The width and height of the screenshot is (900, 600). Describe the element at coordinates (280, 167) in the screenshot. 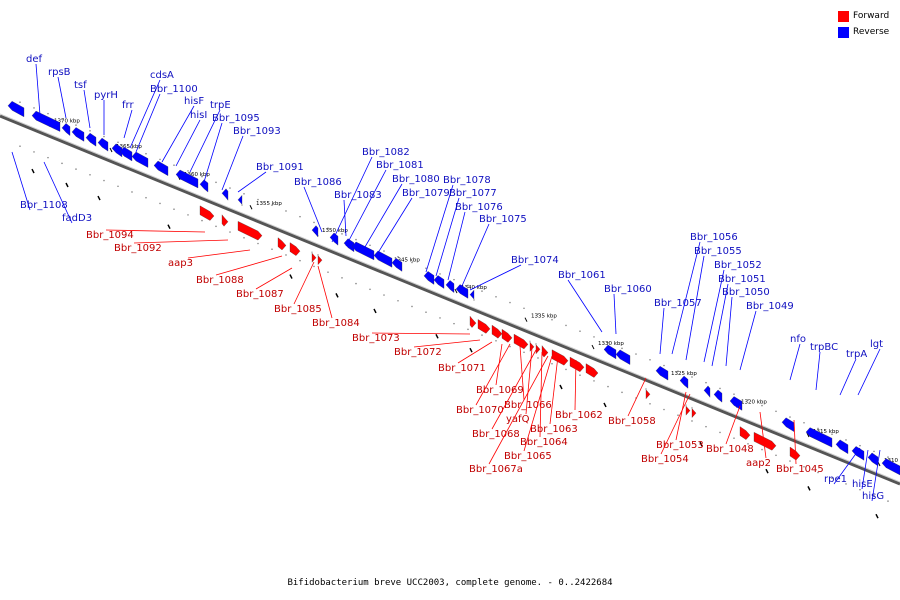

I see `gene-label-Bbr_1091: Bbr_1091` at that location.